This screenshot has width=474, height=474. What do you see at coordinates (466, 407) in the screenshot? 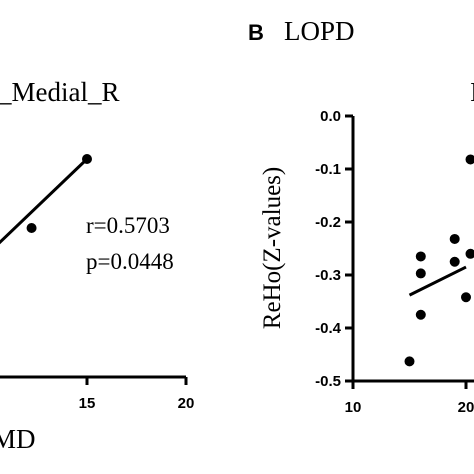
I see `panel-b-x-tick-label: 20` at bounding box center [466, 407].